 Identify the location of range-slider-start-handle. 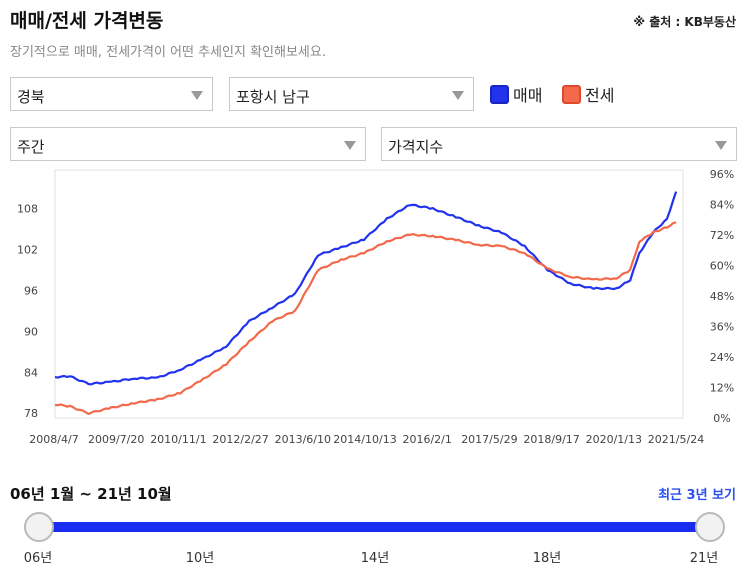
(39, 527).